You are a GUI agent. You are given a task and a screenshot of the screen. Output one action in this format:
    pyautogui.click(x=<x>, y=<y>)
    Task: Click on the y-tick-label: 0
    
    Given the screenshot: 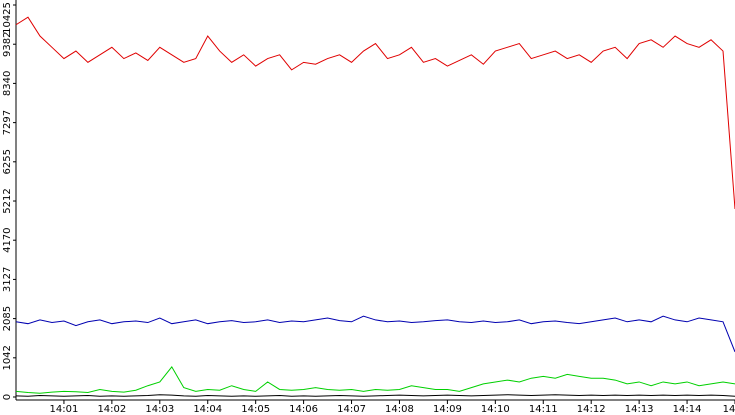 What is the action you would take?
    pyautogui.click(x=7, y=397)
    